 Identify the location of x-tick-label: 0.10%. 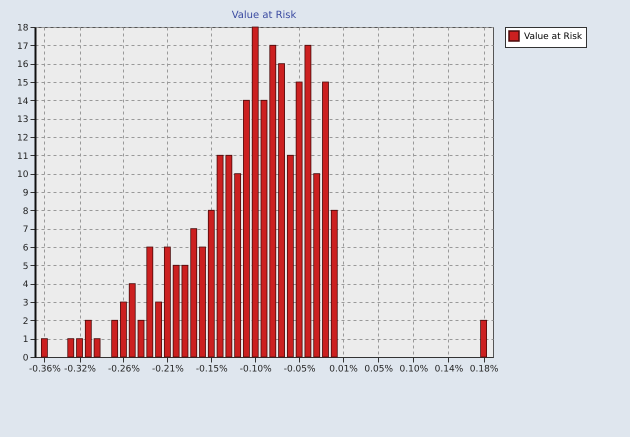
(414, 369).